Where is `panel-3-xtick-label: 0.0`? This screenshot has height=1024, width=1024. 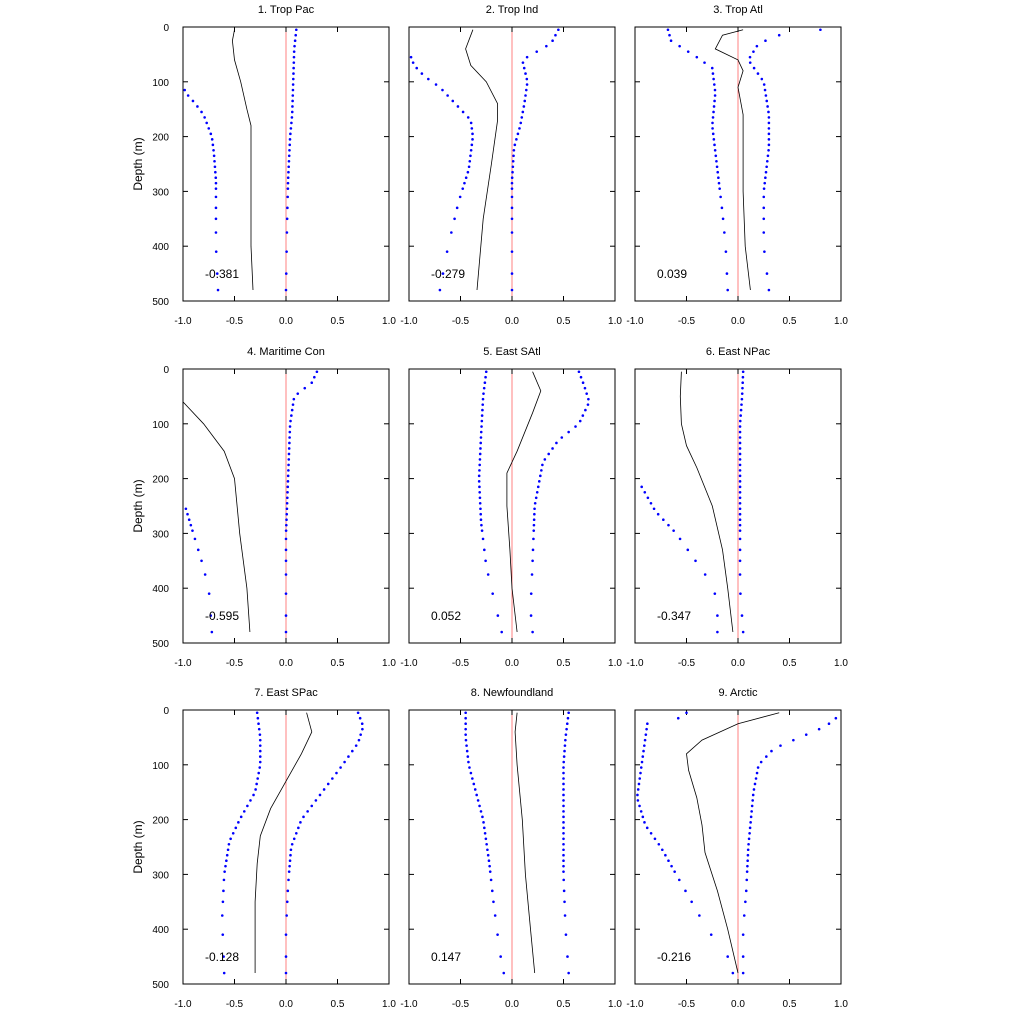
panel-3-xtick-label: 0.0 is located at coordinates (738, 321).